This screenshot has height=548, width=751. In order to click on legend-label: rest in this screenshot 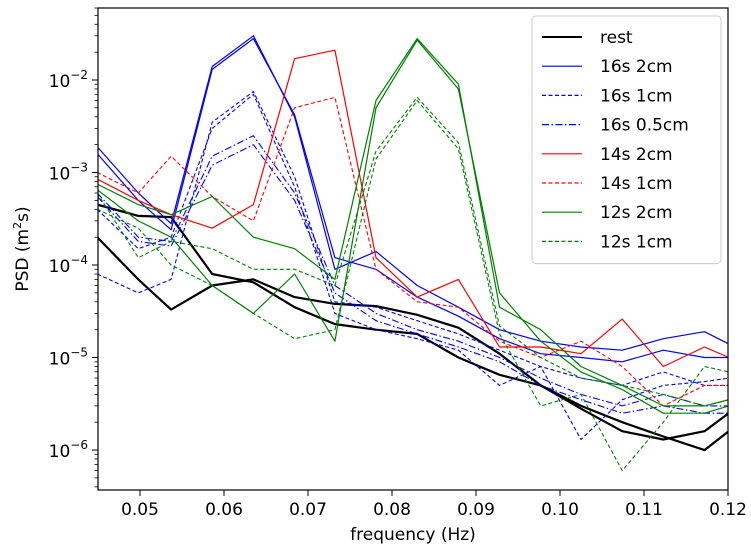, I will do `click(616, 38)`.